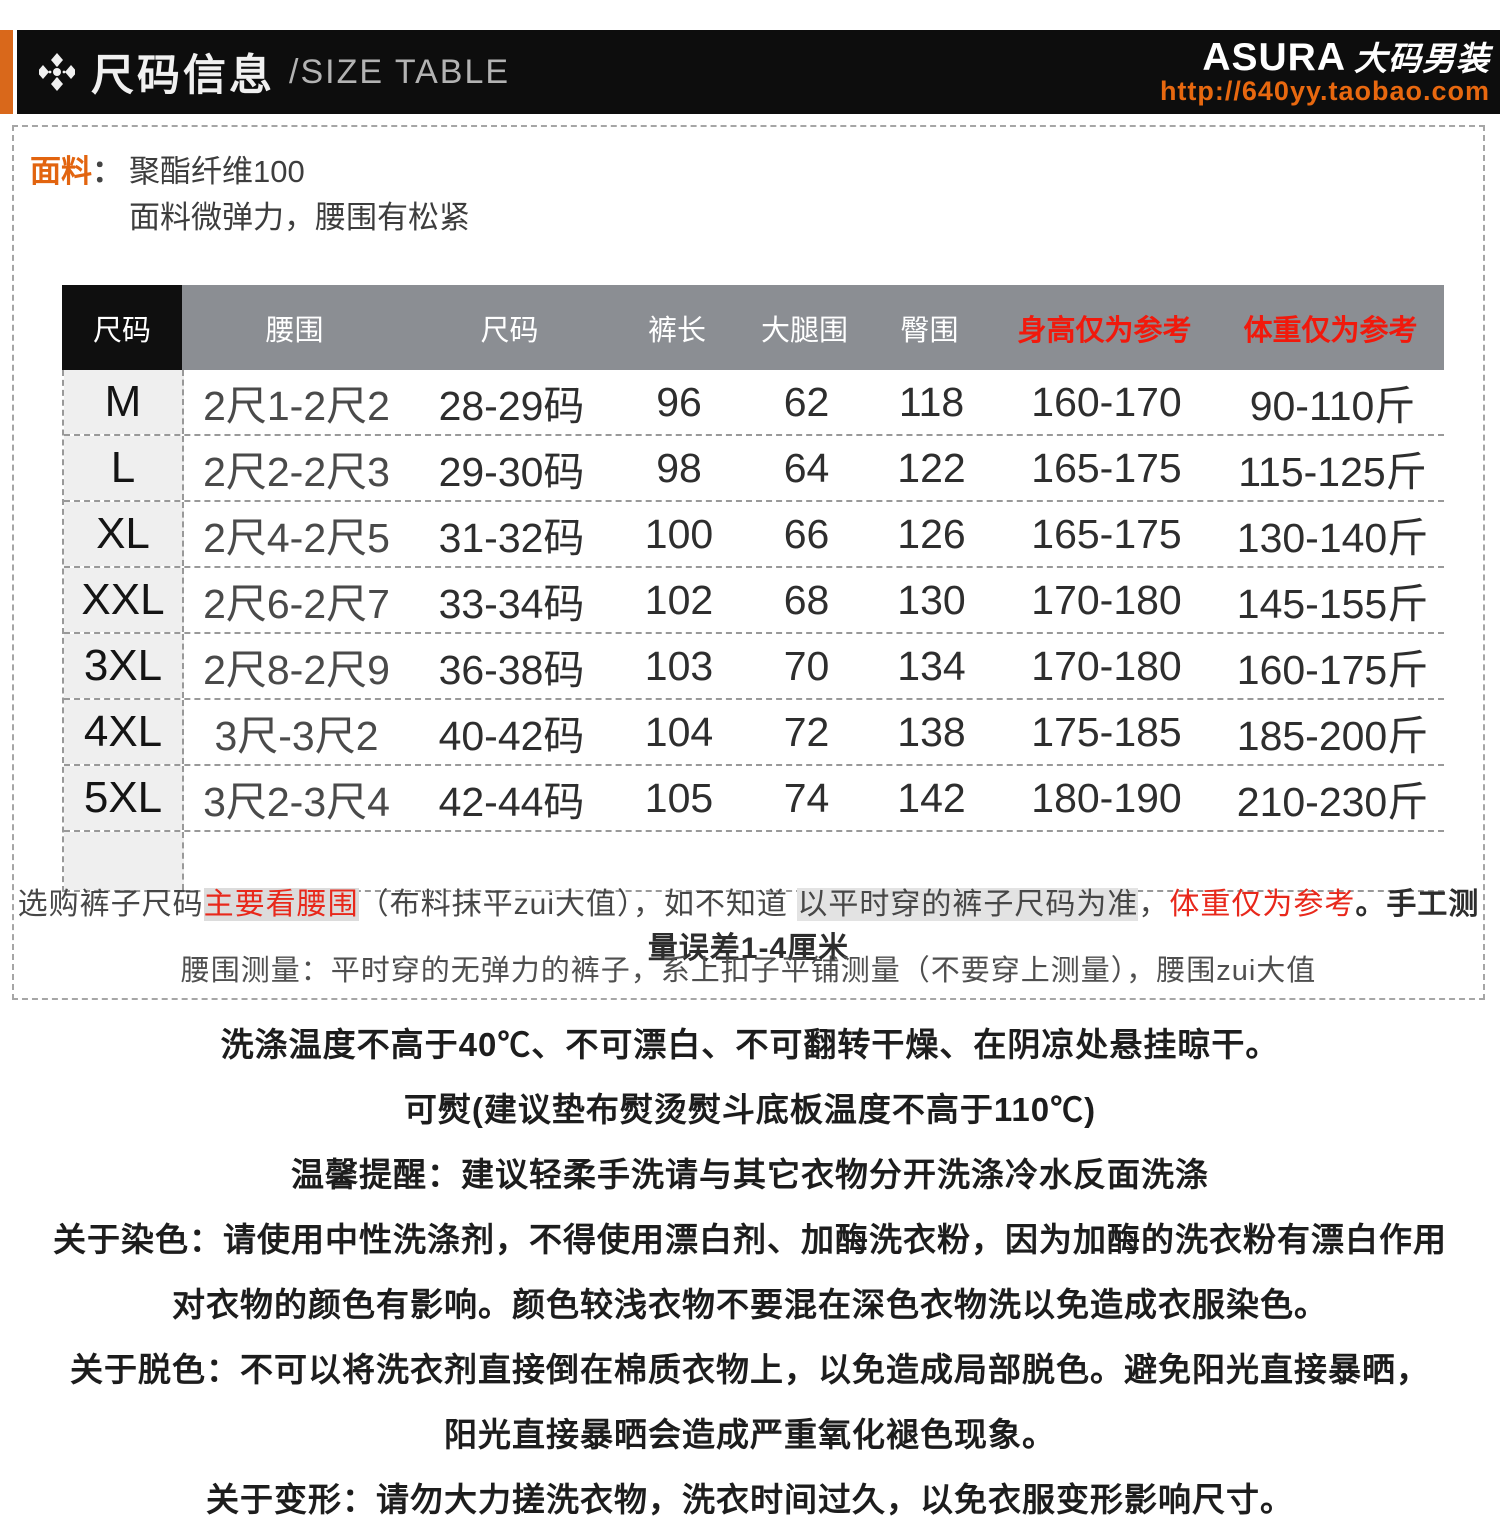  What do you see at coordinates (750, 1044) in the screenshot?
I see `care-line: 洗涤温度不高于40℃、不可漂白、不可翻转干燥、在阴凉处悬挂晾干。` at bounding box center [750, 1044].